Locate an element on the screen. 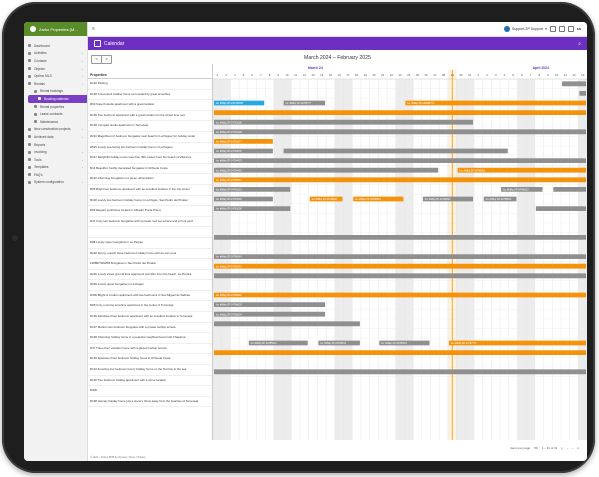 This screenshot has height=477, width=599. next-button: > is located at coordinates (106, 59).